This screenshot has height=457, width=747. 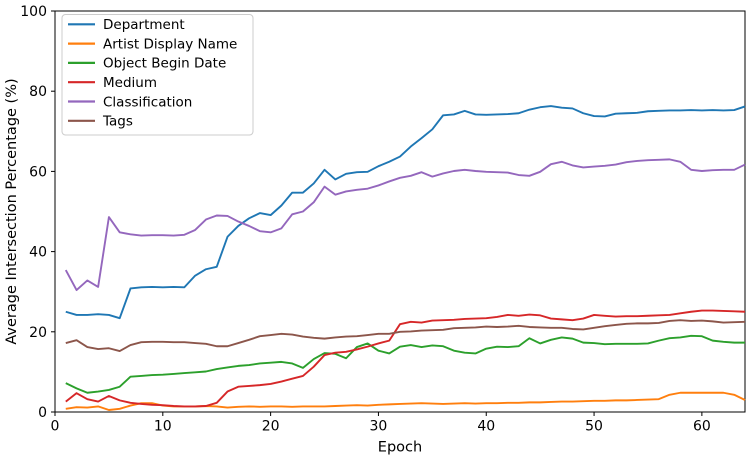 What do you see at coordinates (38, 92) in the screenshot?
I see `y-tick-label: 80` at bounding box center [38, 92].